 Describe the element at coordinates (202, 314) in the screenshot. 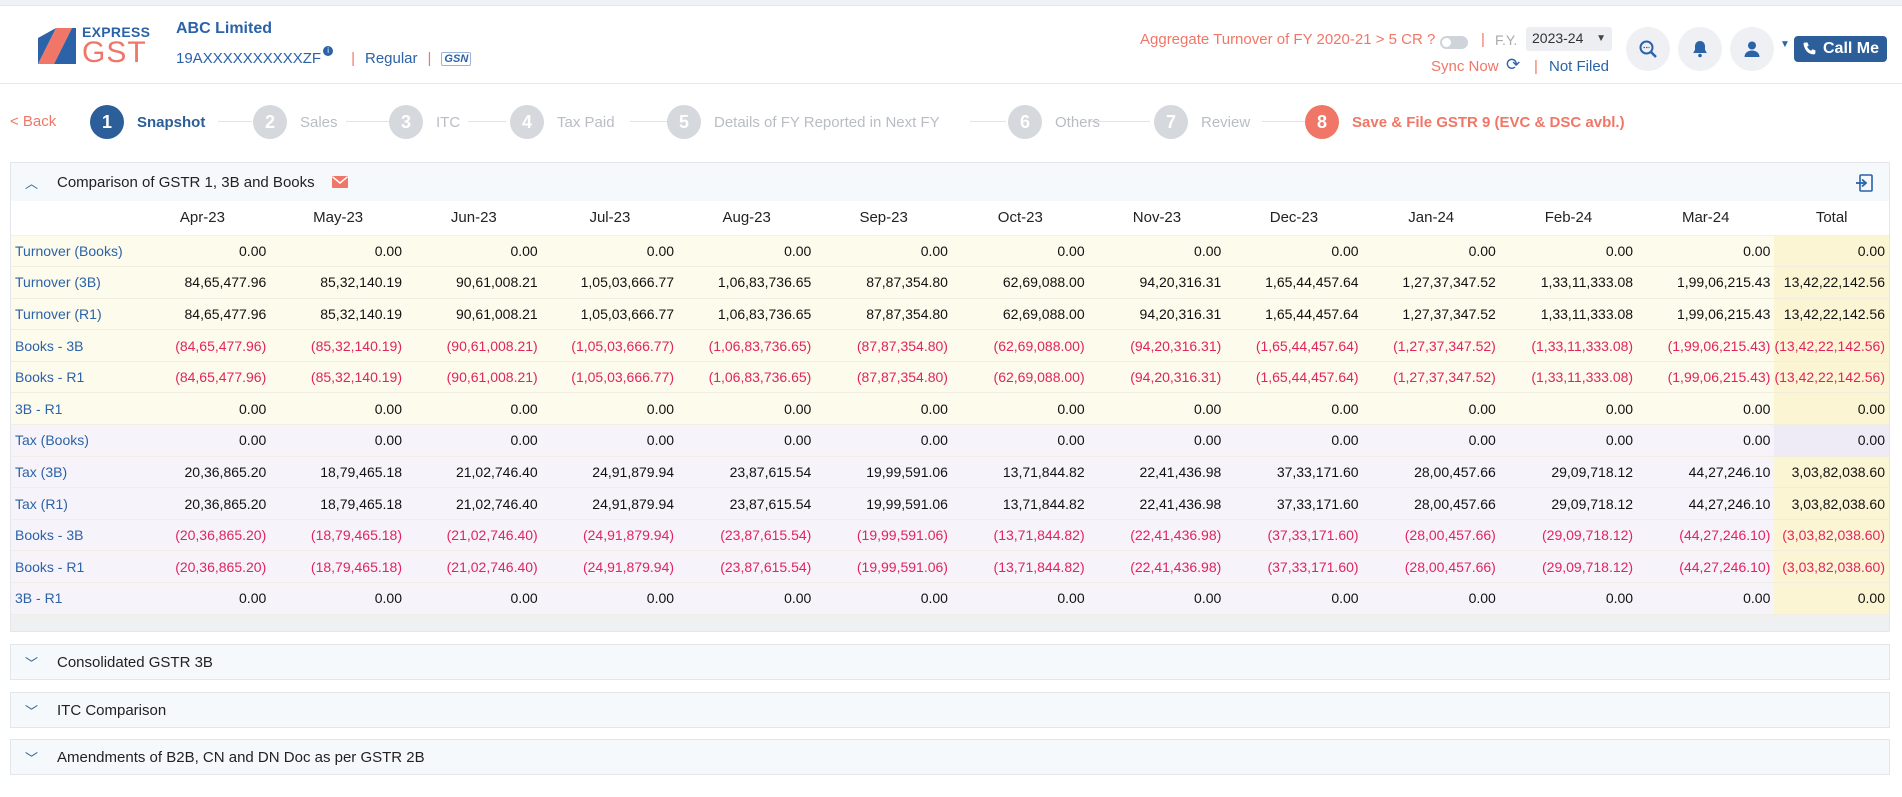

I see `table-cell: 84,65,477.96` at that location.